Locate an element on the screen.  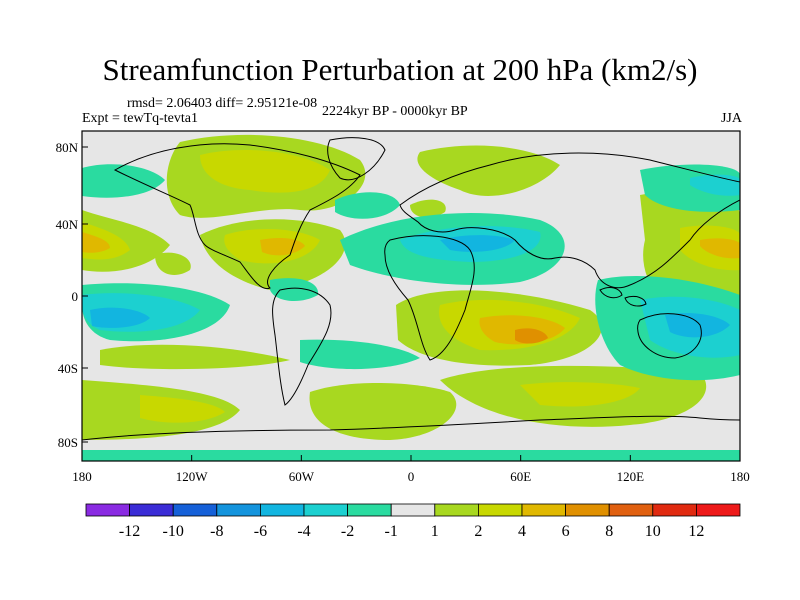
lat-tick-label: 40S is located at coordinates (68, 368).